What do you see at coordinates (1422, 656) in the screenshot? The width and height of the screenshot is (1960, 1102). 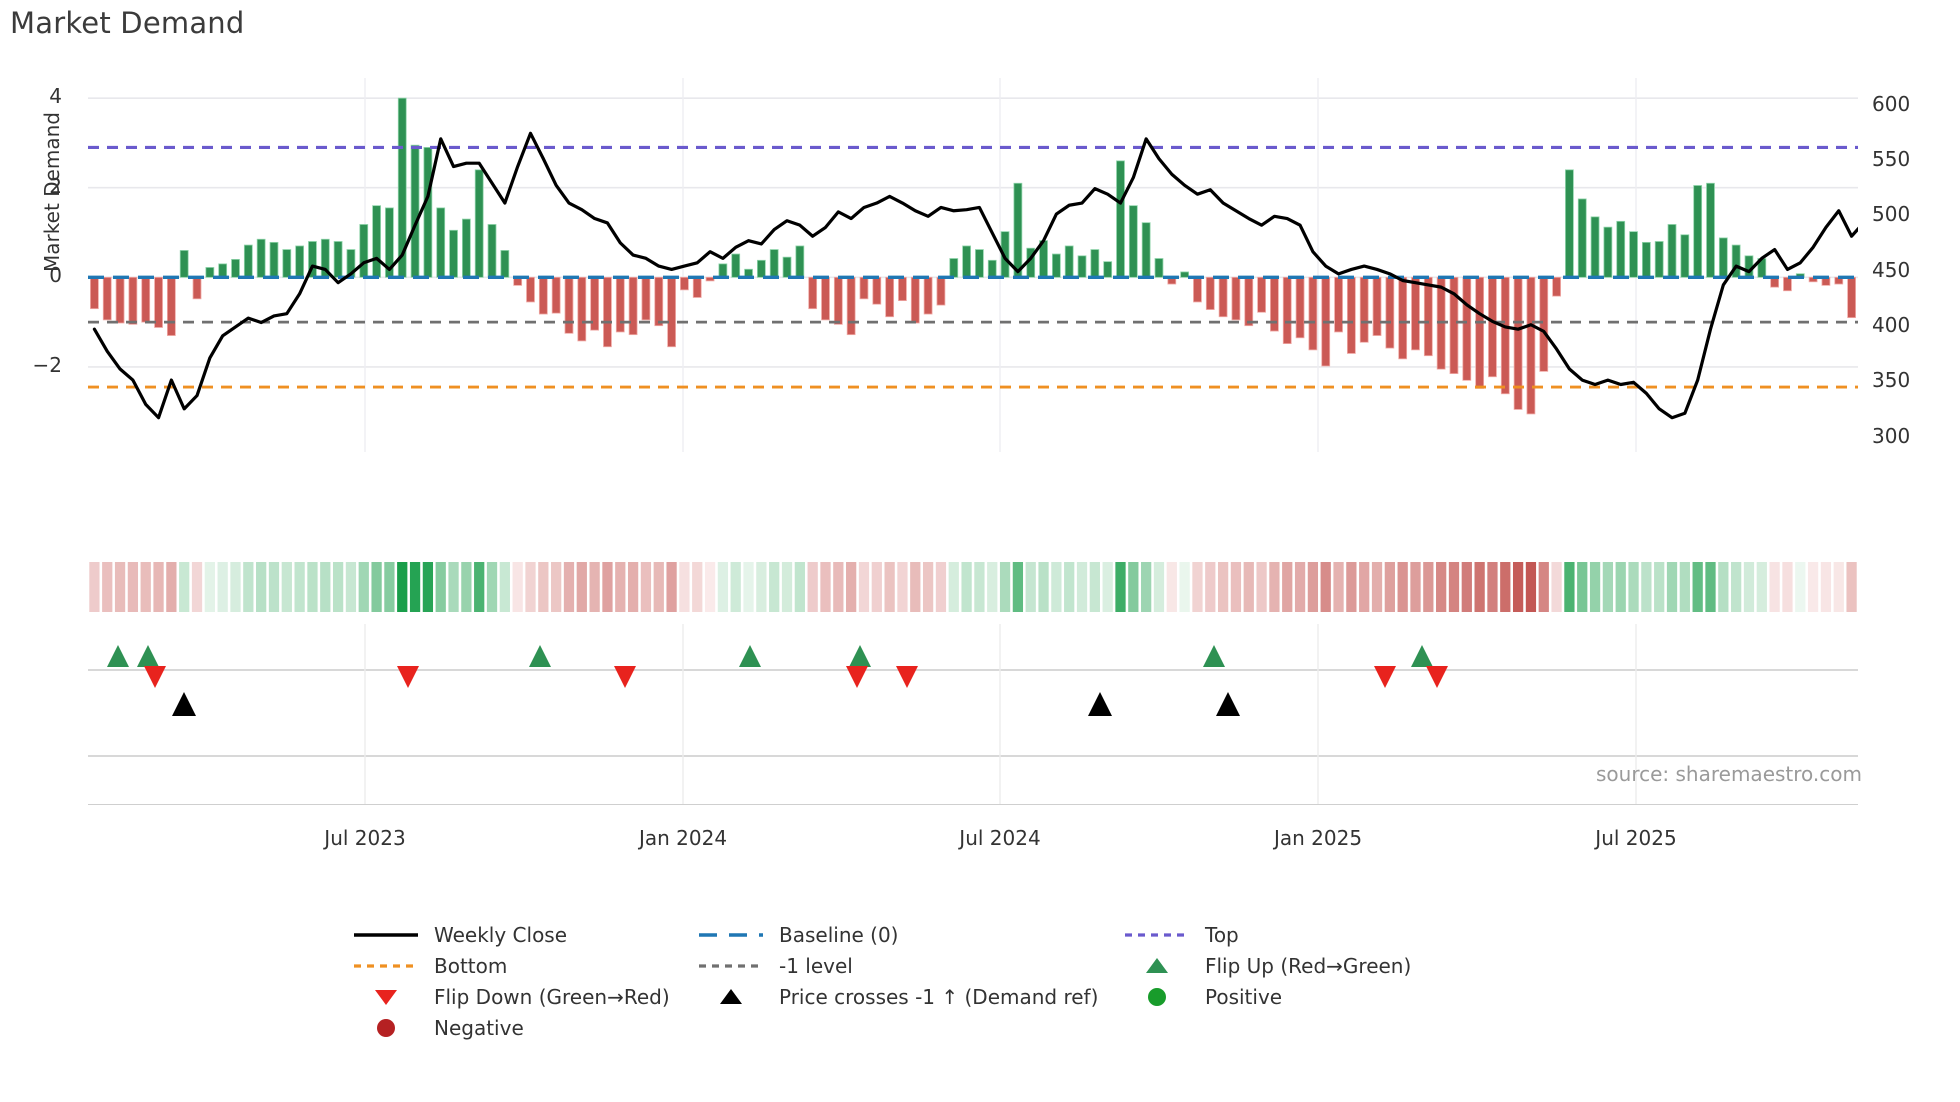 I see `flip-up-marker` at bounding box center [1422, 656].